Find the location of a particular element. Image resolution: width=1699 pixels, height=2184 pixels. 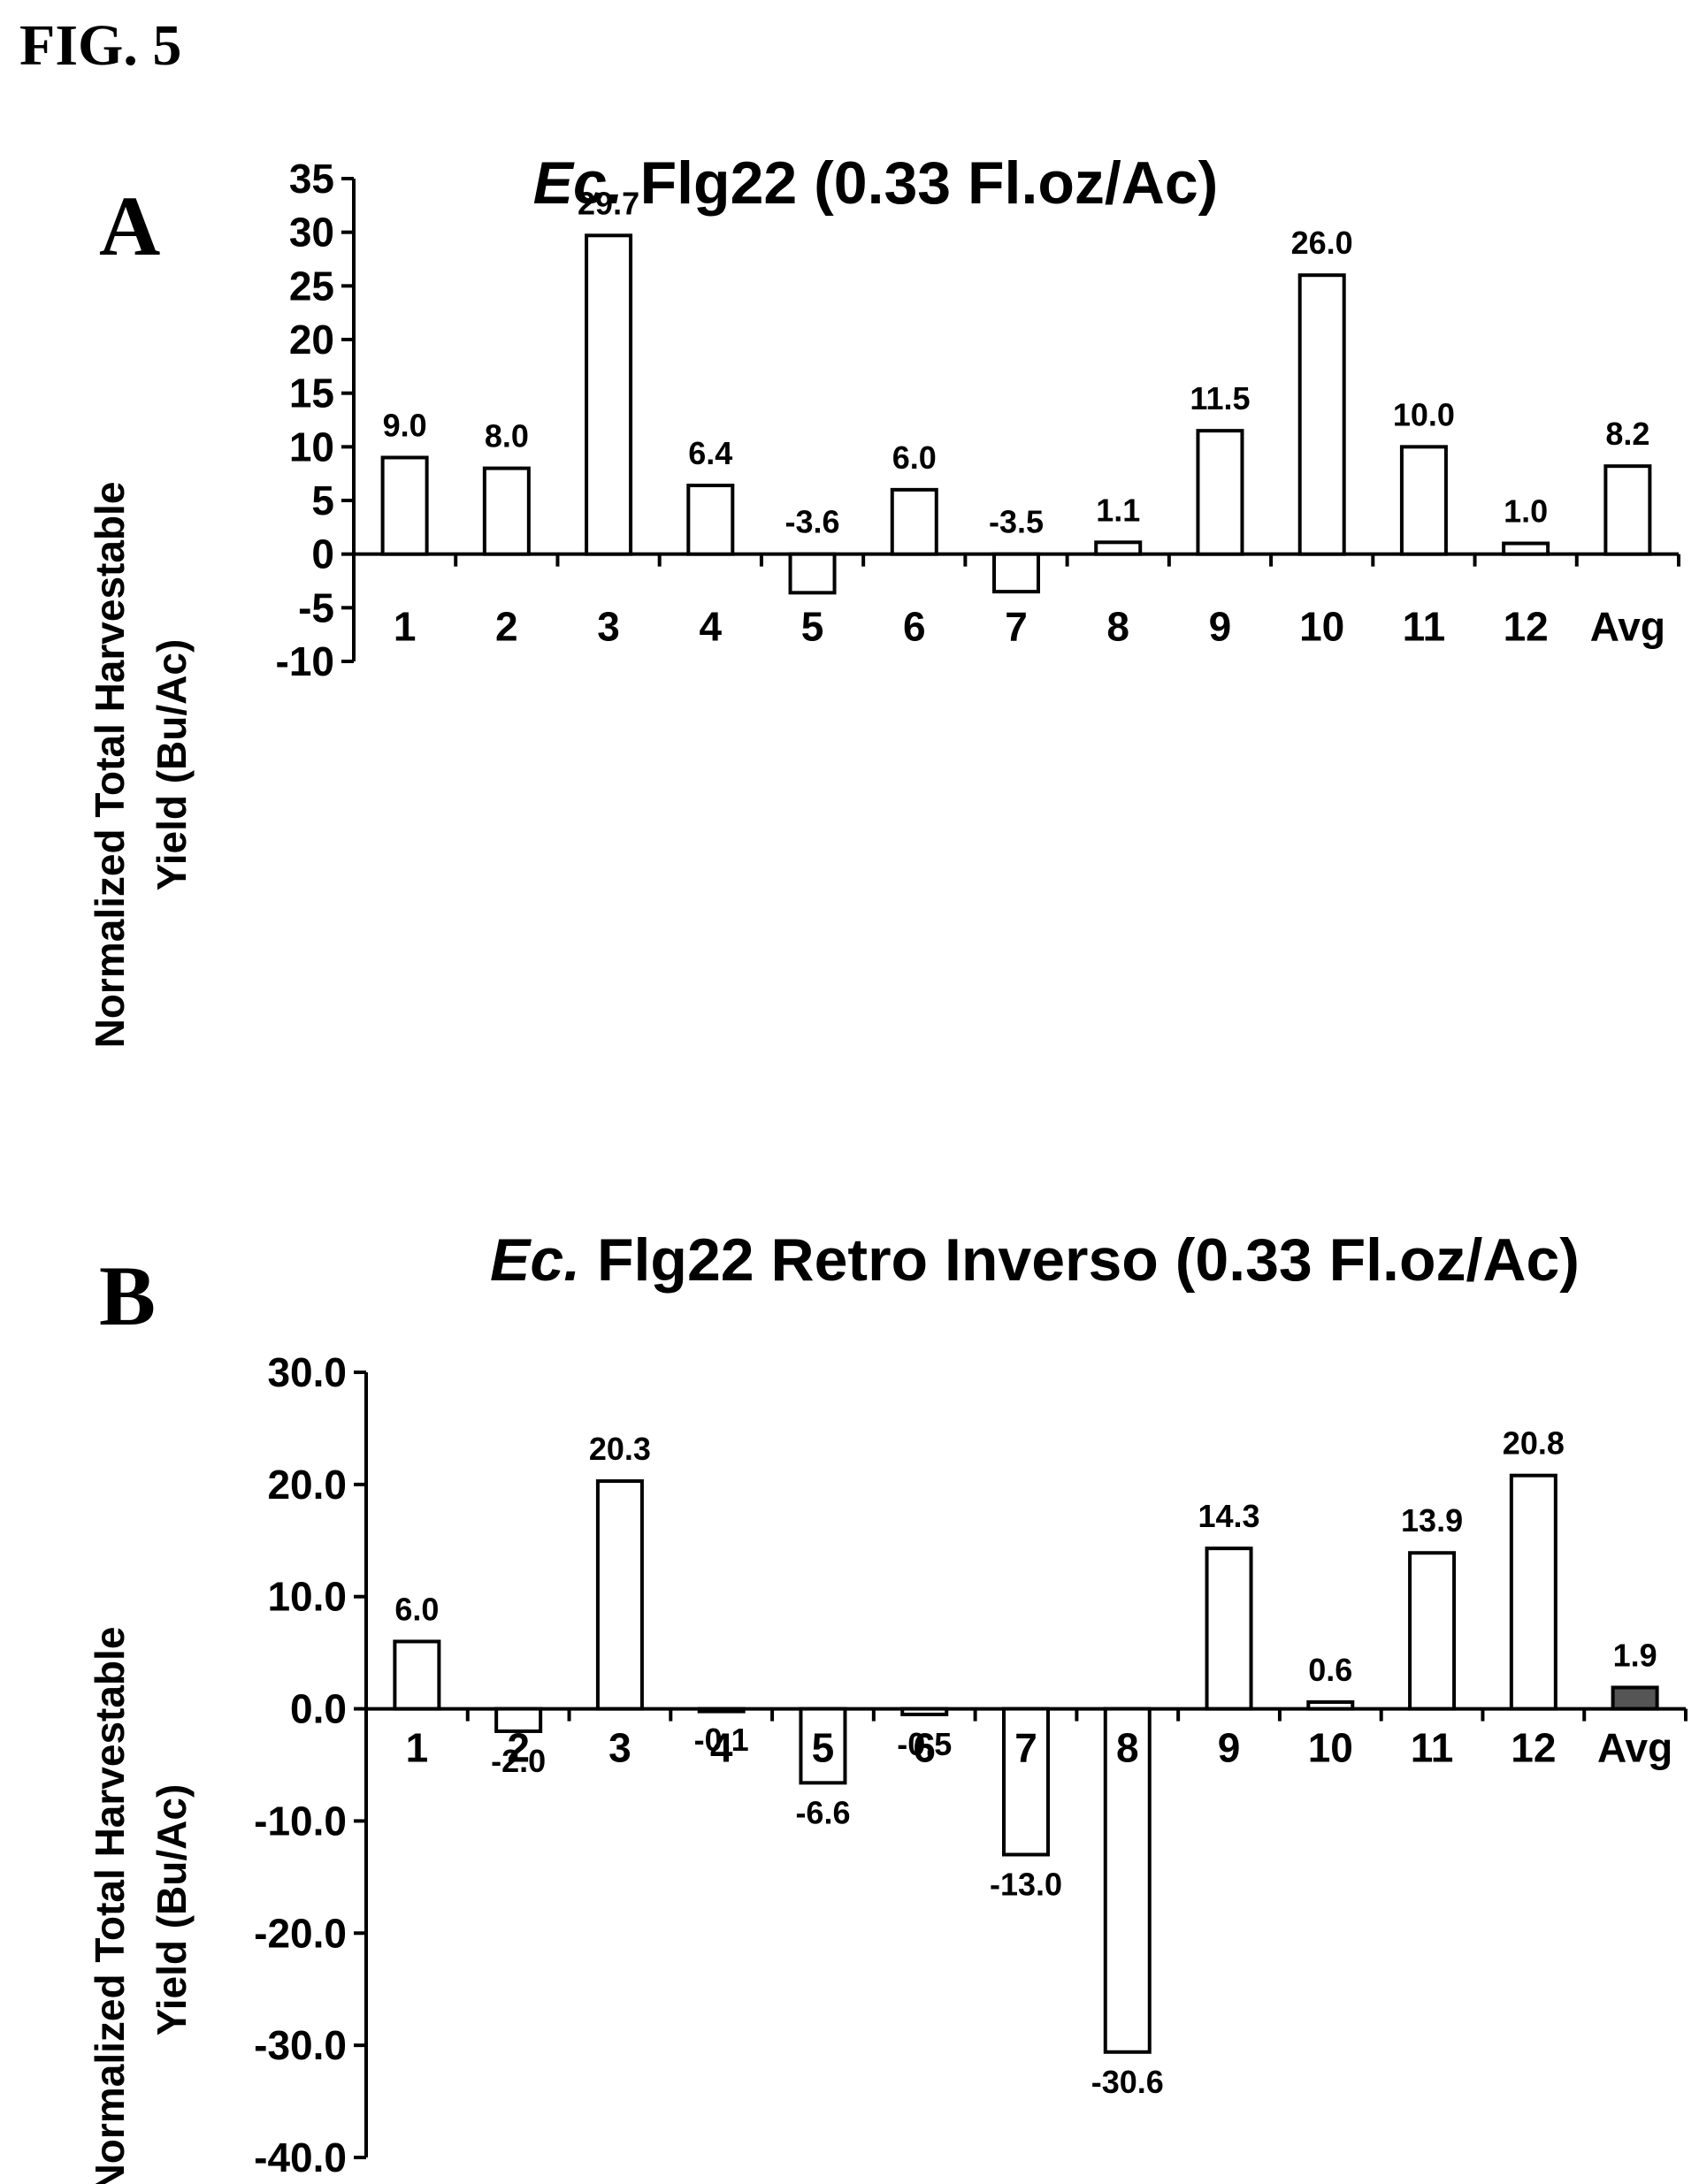

chart-a-y-tick-label: 10 is located at coordinates (312, 447).